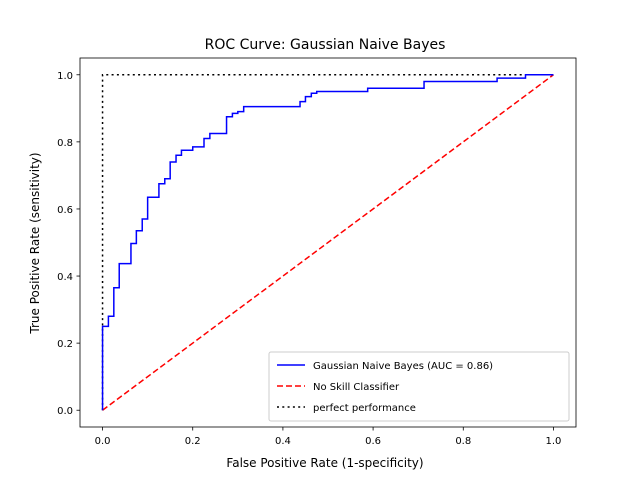 The width and height of the screenshot is (640, 484). Describe the element at coordinates (103, 441) in the screenshot. I see `x-tick-label: 0.0` at that location.